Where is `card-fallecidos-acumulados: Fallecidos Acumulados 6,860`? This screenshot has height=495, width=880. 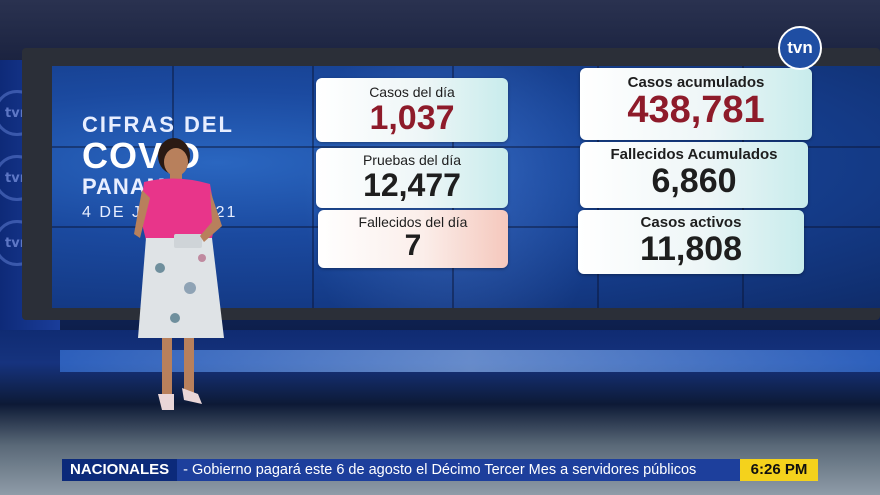
card-fallecidos-acumulados: Fallecidos Acumulados 6,860 is located at coordinates (694, 175).